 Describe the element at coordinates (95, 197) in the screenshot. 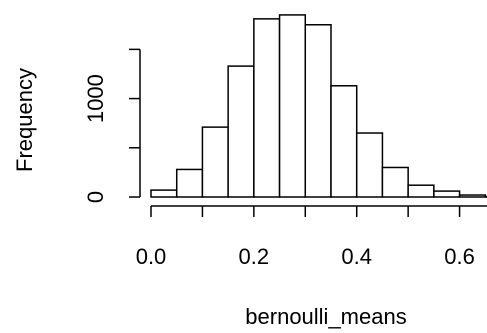

I see `y-tick-label: 0` at that location.